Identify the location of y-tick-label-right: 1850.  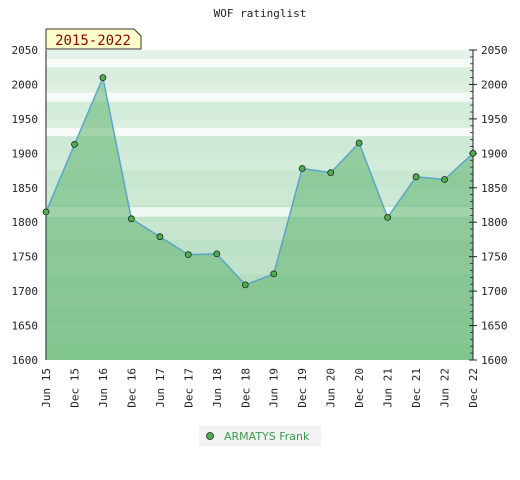
(494, 188).